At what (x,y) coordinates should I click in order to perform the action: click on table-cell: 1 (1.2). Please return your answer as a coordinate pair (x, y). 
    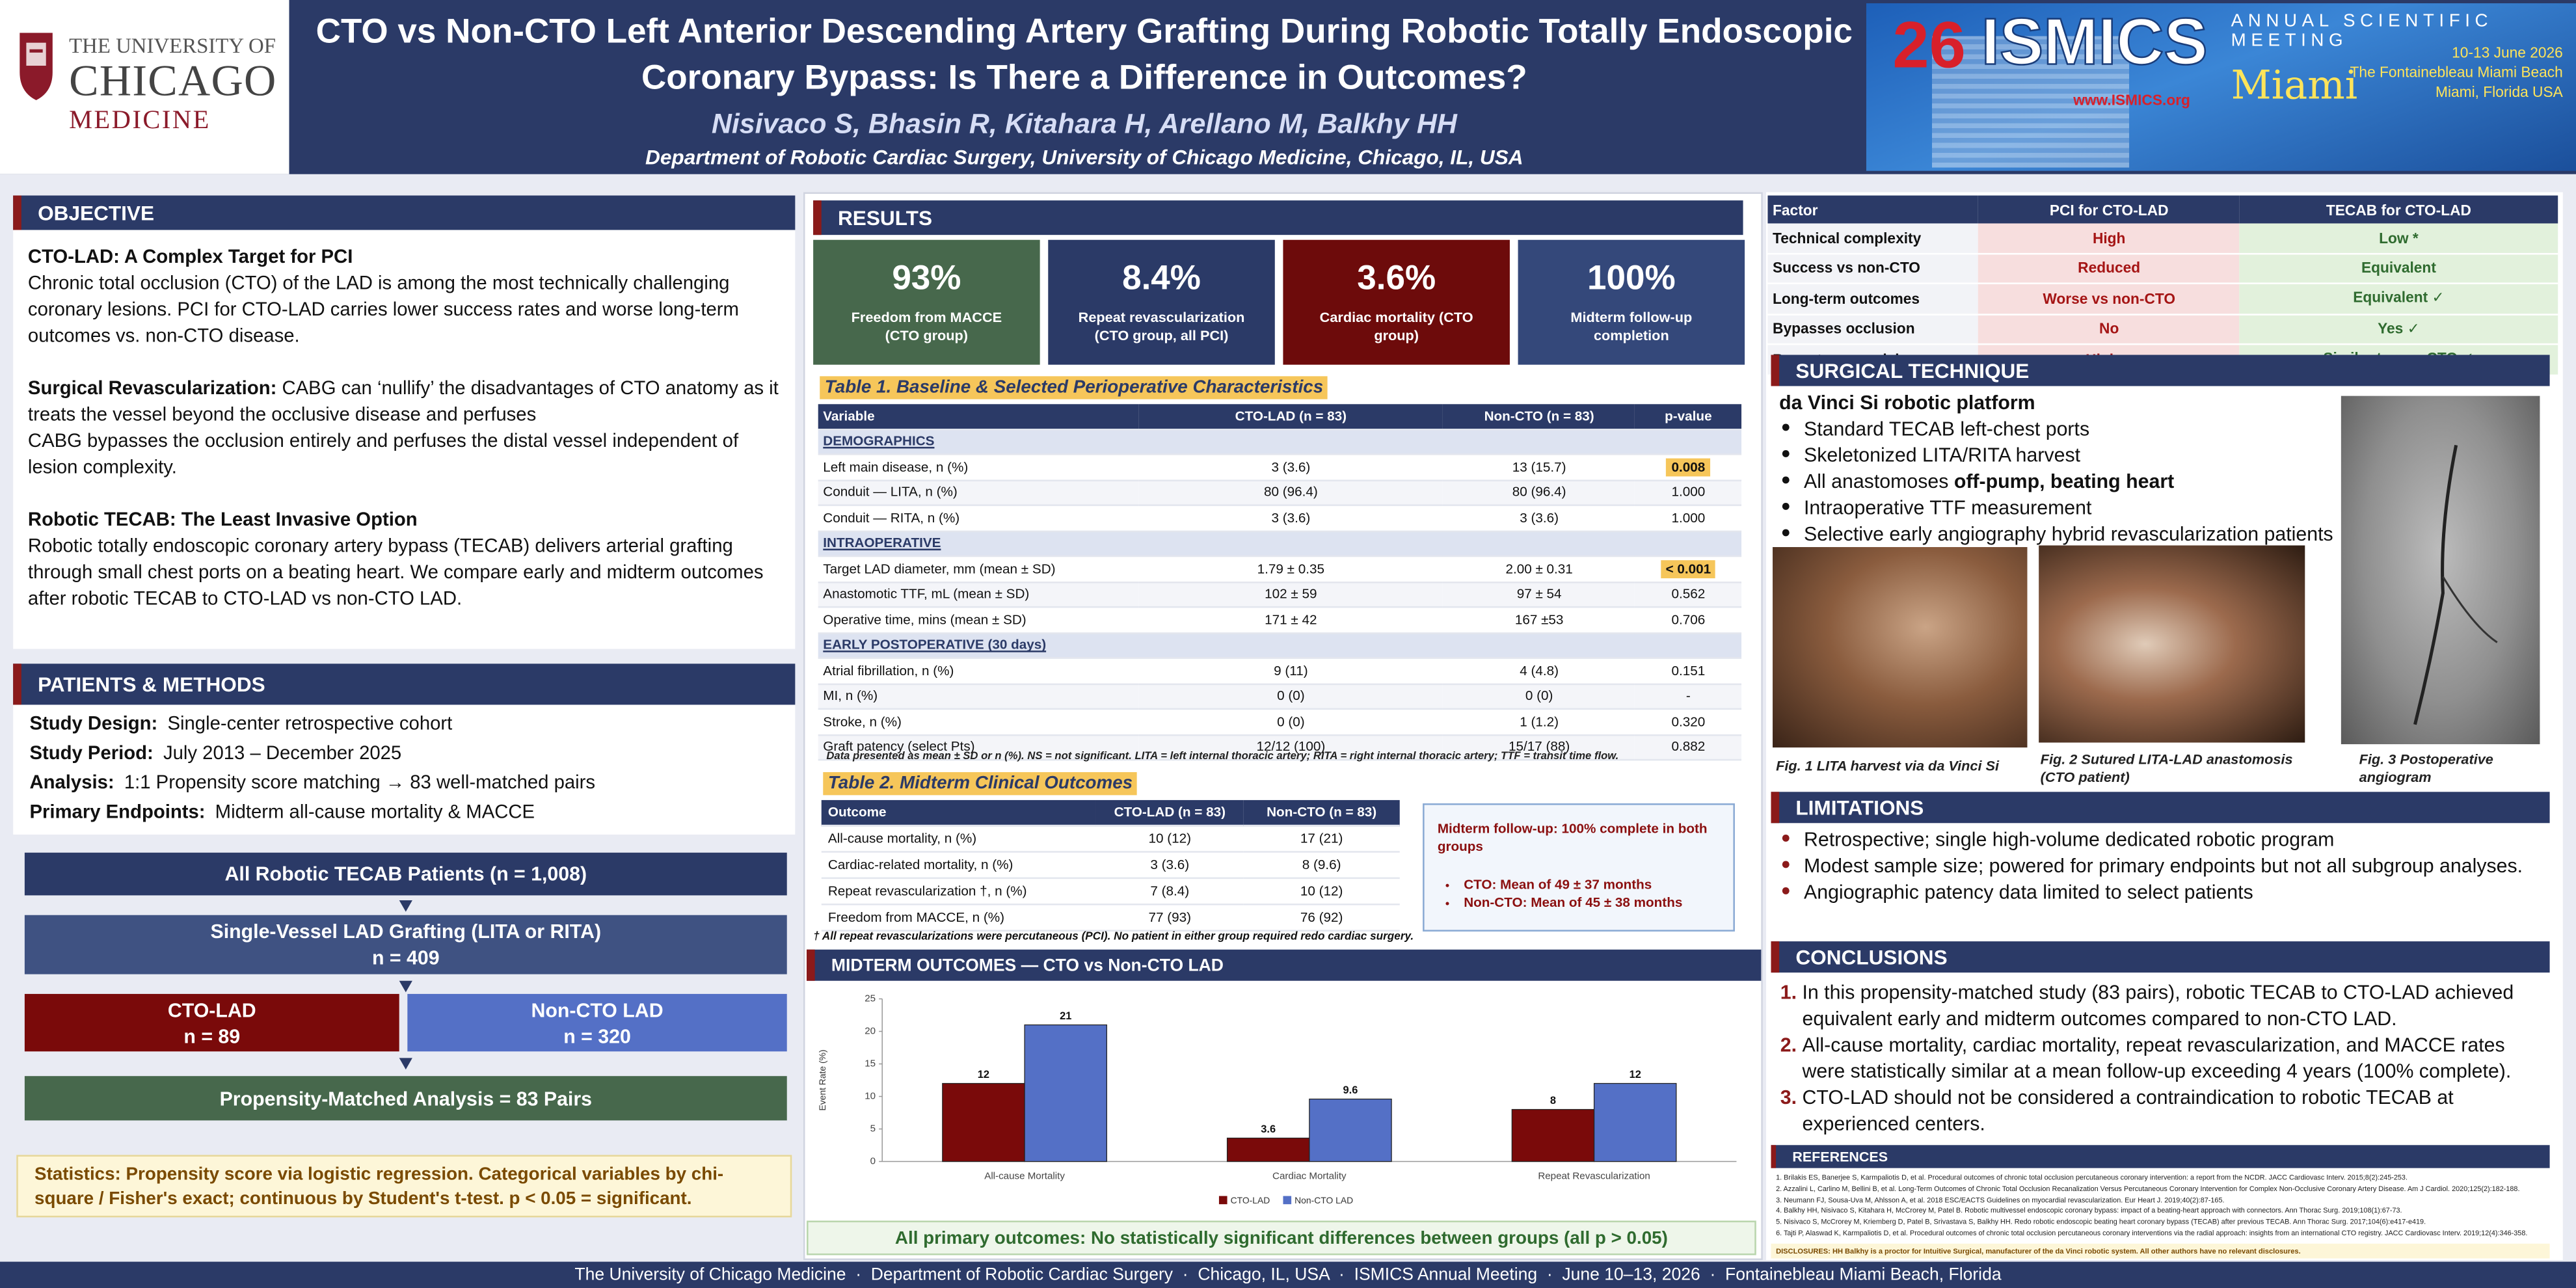
    Looking at the image, I should click on (1539, 722).